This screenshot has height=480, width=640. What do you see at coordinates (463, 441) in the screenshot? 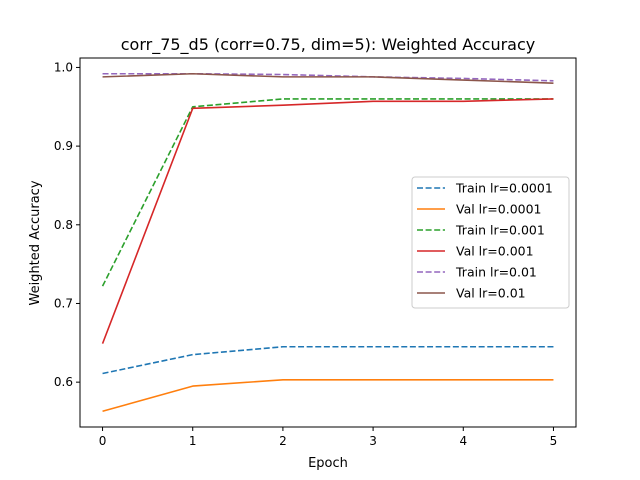
I see `x-tick-label: 4` at bounding box center [463, 441].